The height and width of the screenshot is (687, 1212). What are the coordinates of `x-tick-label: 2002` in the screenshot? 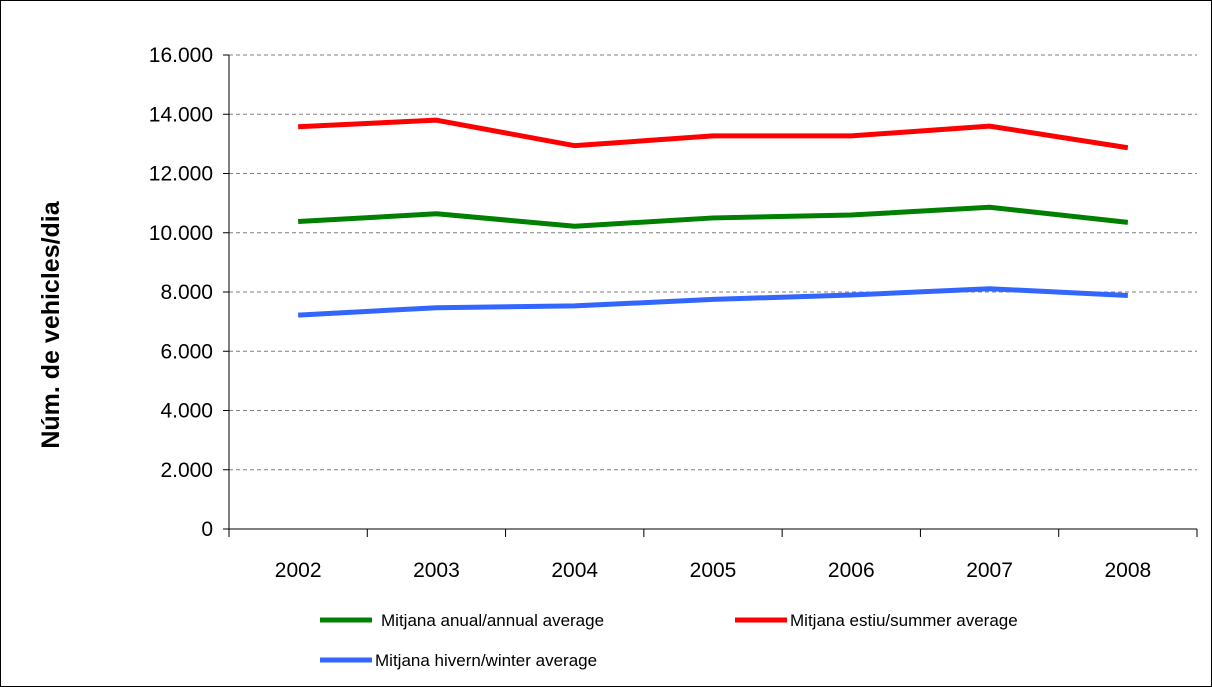 It's located at (298, 570).